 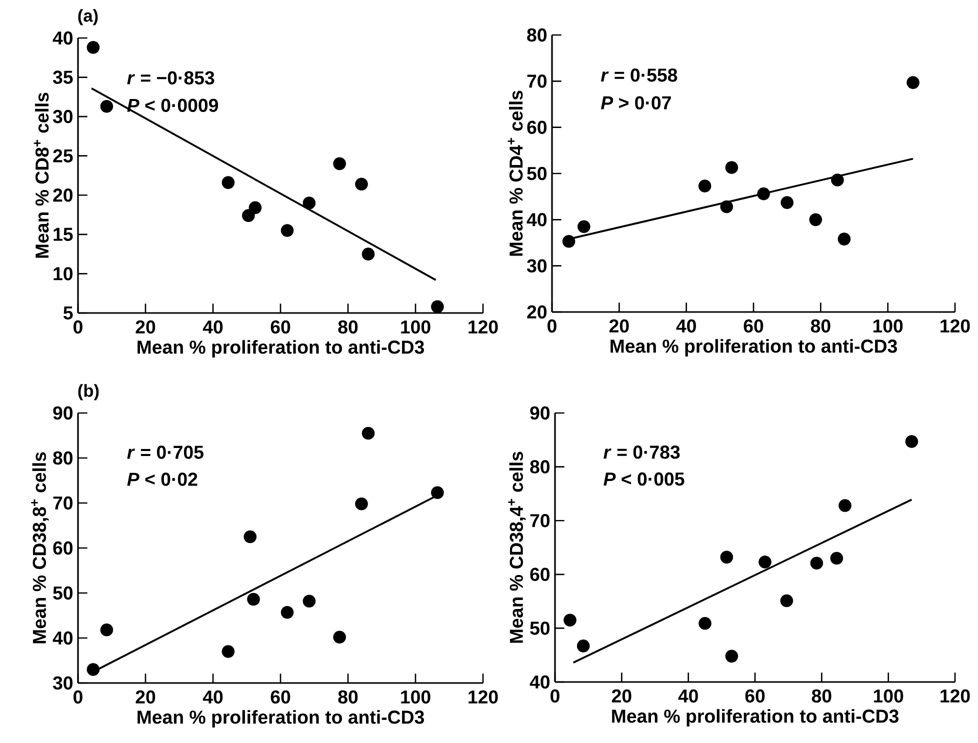 What do you see at coordinates (642, 452) in the screenshot?
I see `annotation: r = 0·783` at bounding box center [642, 452].